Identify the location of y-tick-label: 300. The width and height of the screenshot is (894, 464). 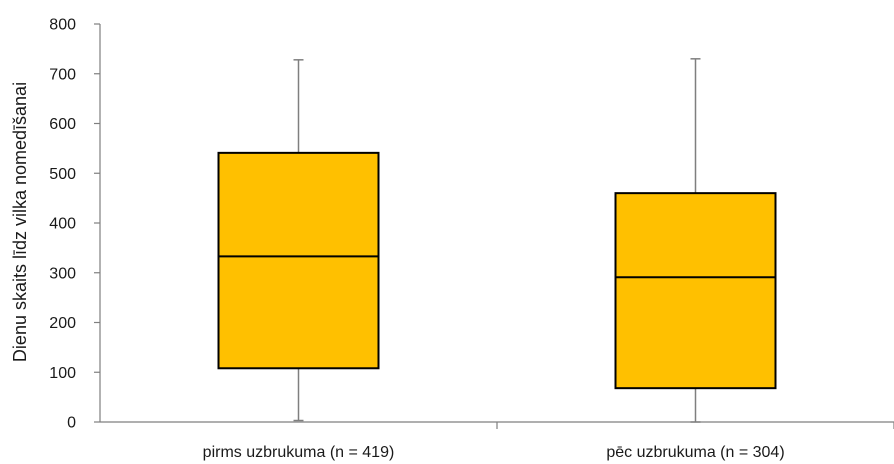
(62, 273).